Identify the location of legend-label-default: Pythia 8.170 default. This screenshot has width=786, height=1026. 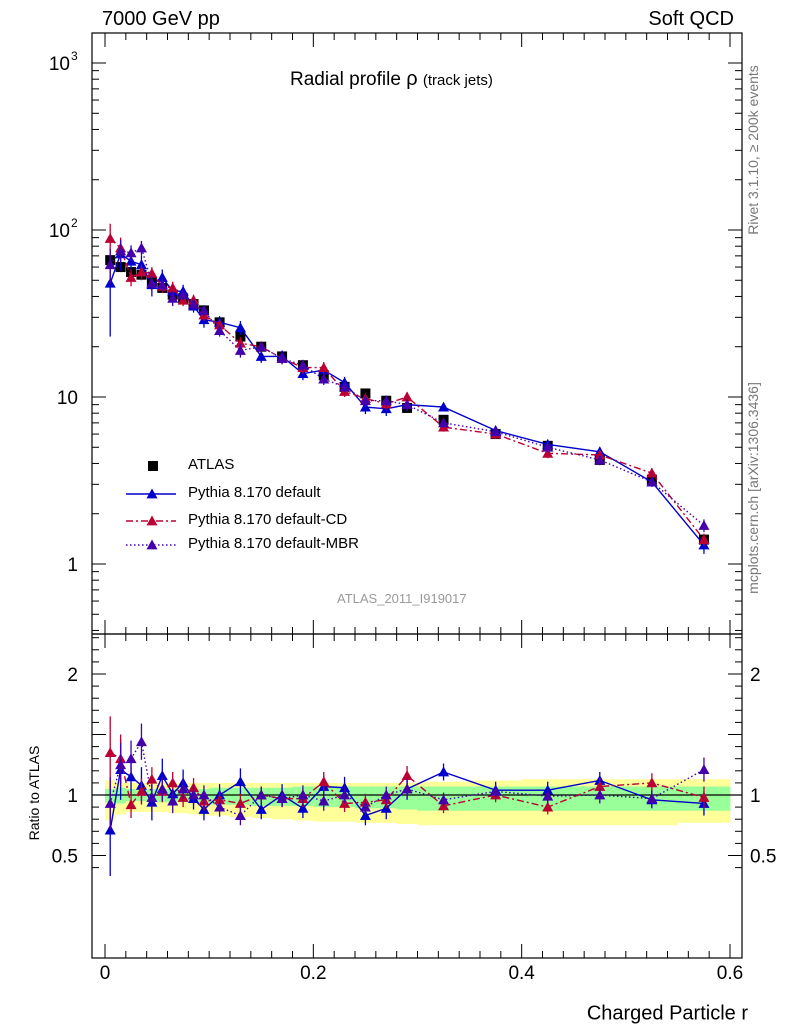
(254, 492).